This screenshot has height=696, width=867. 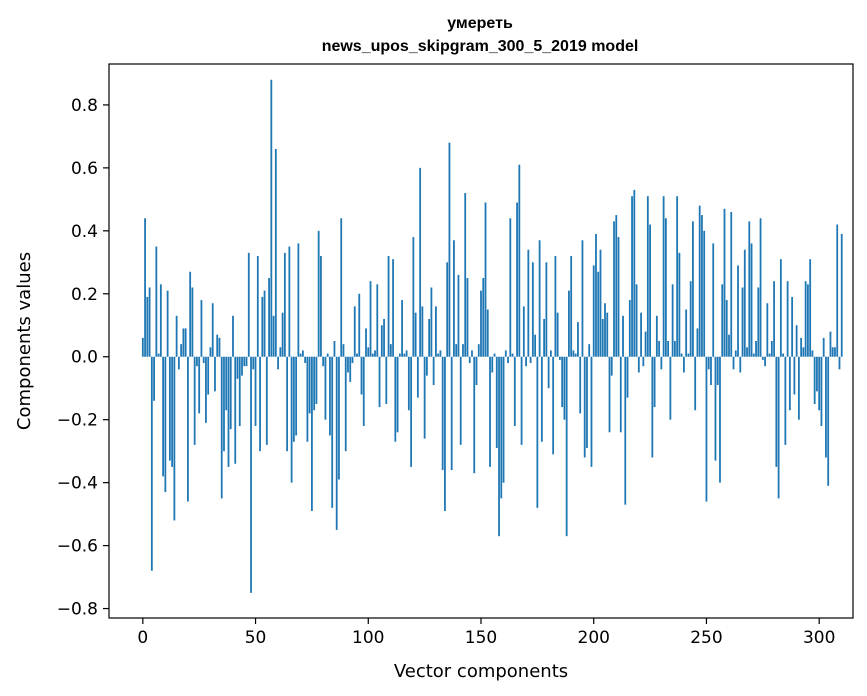 I want to click on x-tick-label: 0, so click(x=142, y=638).